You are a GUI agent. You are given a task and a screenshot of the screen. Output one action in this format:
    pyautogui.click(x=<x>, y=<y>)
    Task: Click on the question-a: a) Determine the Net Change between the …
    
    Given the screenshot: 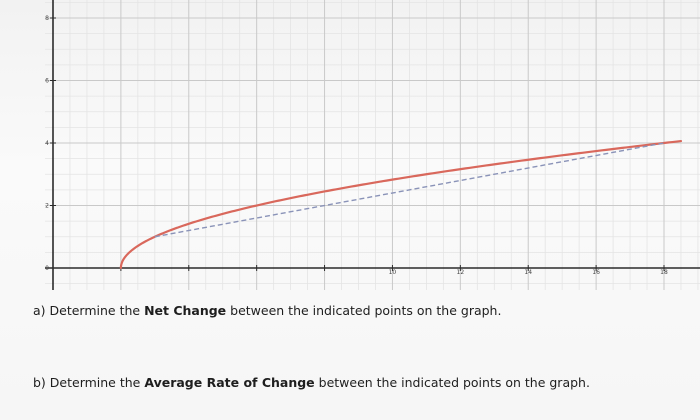 What is the action you would take?
    pyautogui.click(x=267, y=310)
    